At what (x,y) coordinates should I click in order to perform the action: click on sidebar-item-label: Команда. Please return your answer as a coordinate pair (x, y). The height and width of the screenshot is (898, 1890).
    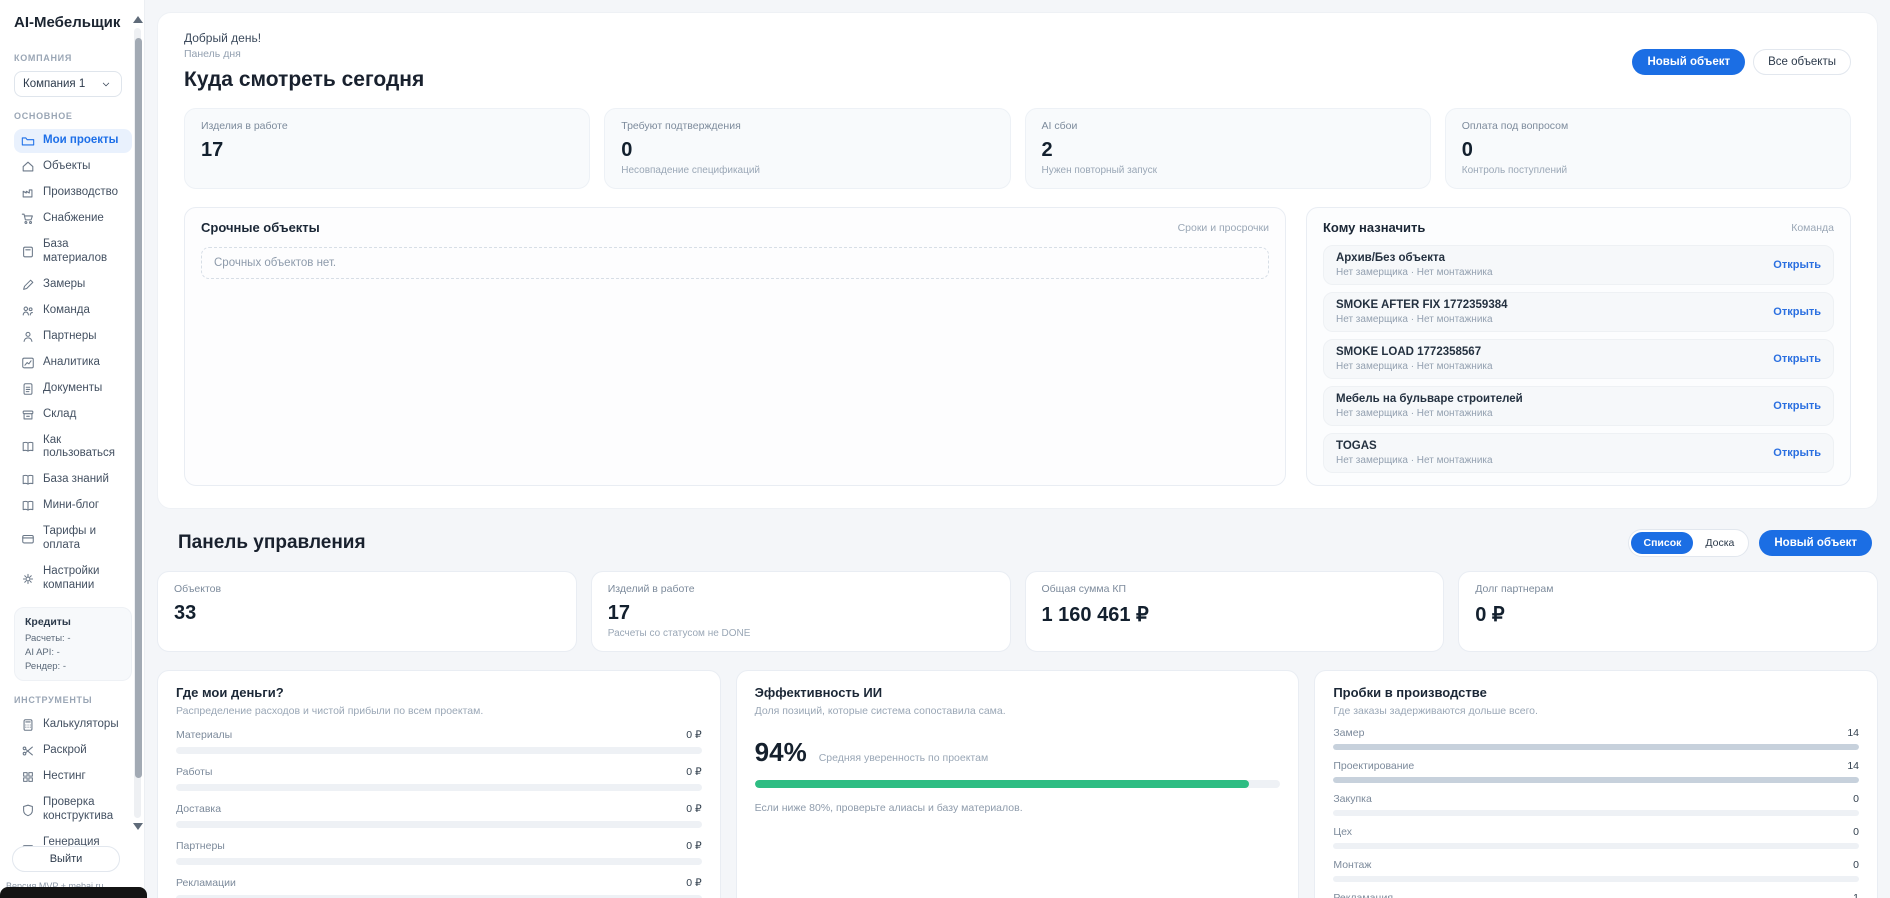
    Looking at the image, I should click on (66, 309).